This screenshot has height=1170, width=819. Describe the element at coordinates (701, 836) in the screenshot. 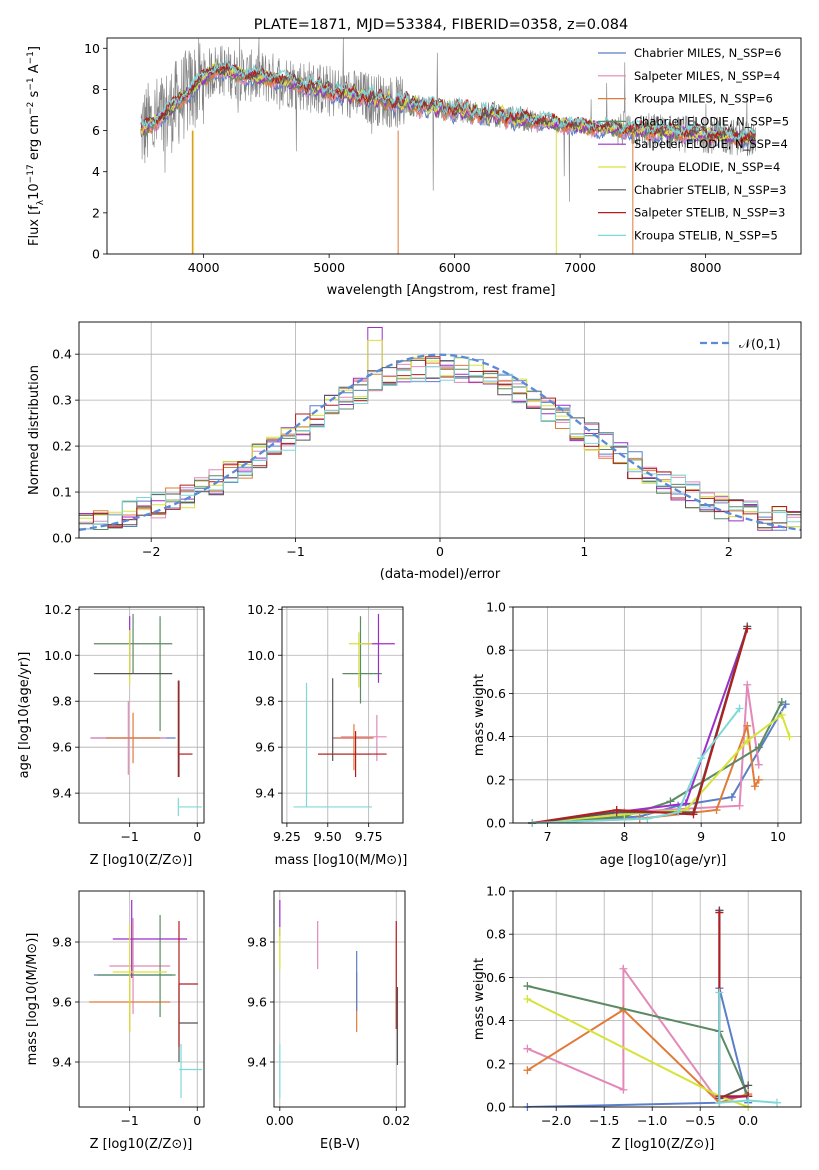

I see `x-tick-label: 9` at that location.